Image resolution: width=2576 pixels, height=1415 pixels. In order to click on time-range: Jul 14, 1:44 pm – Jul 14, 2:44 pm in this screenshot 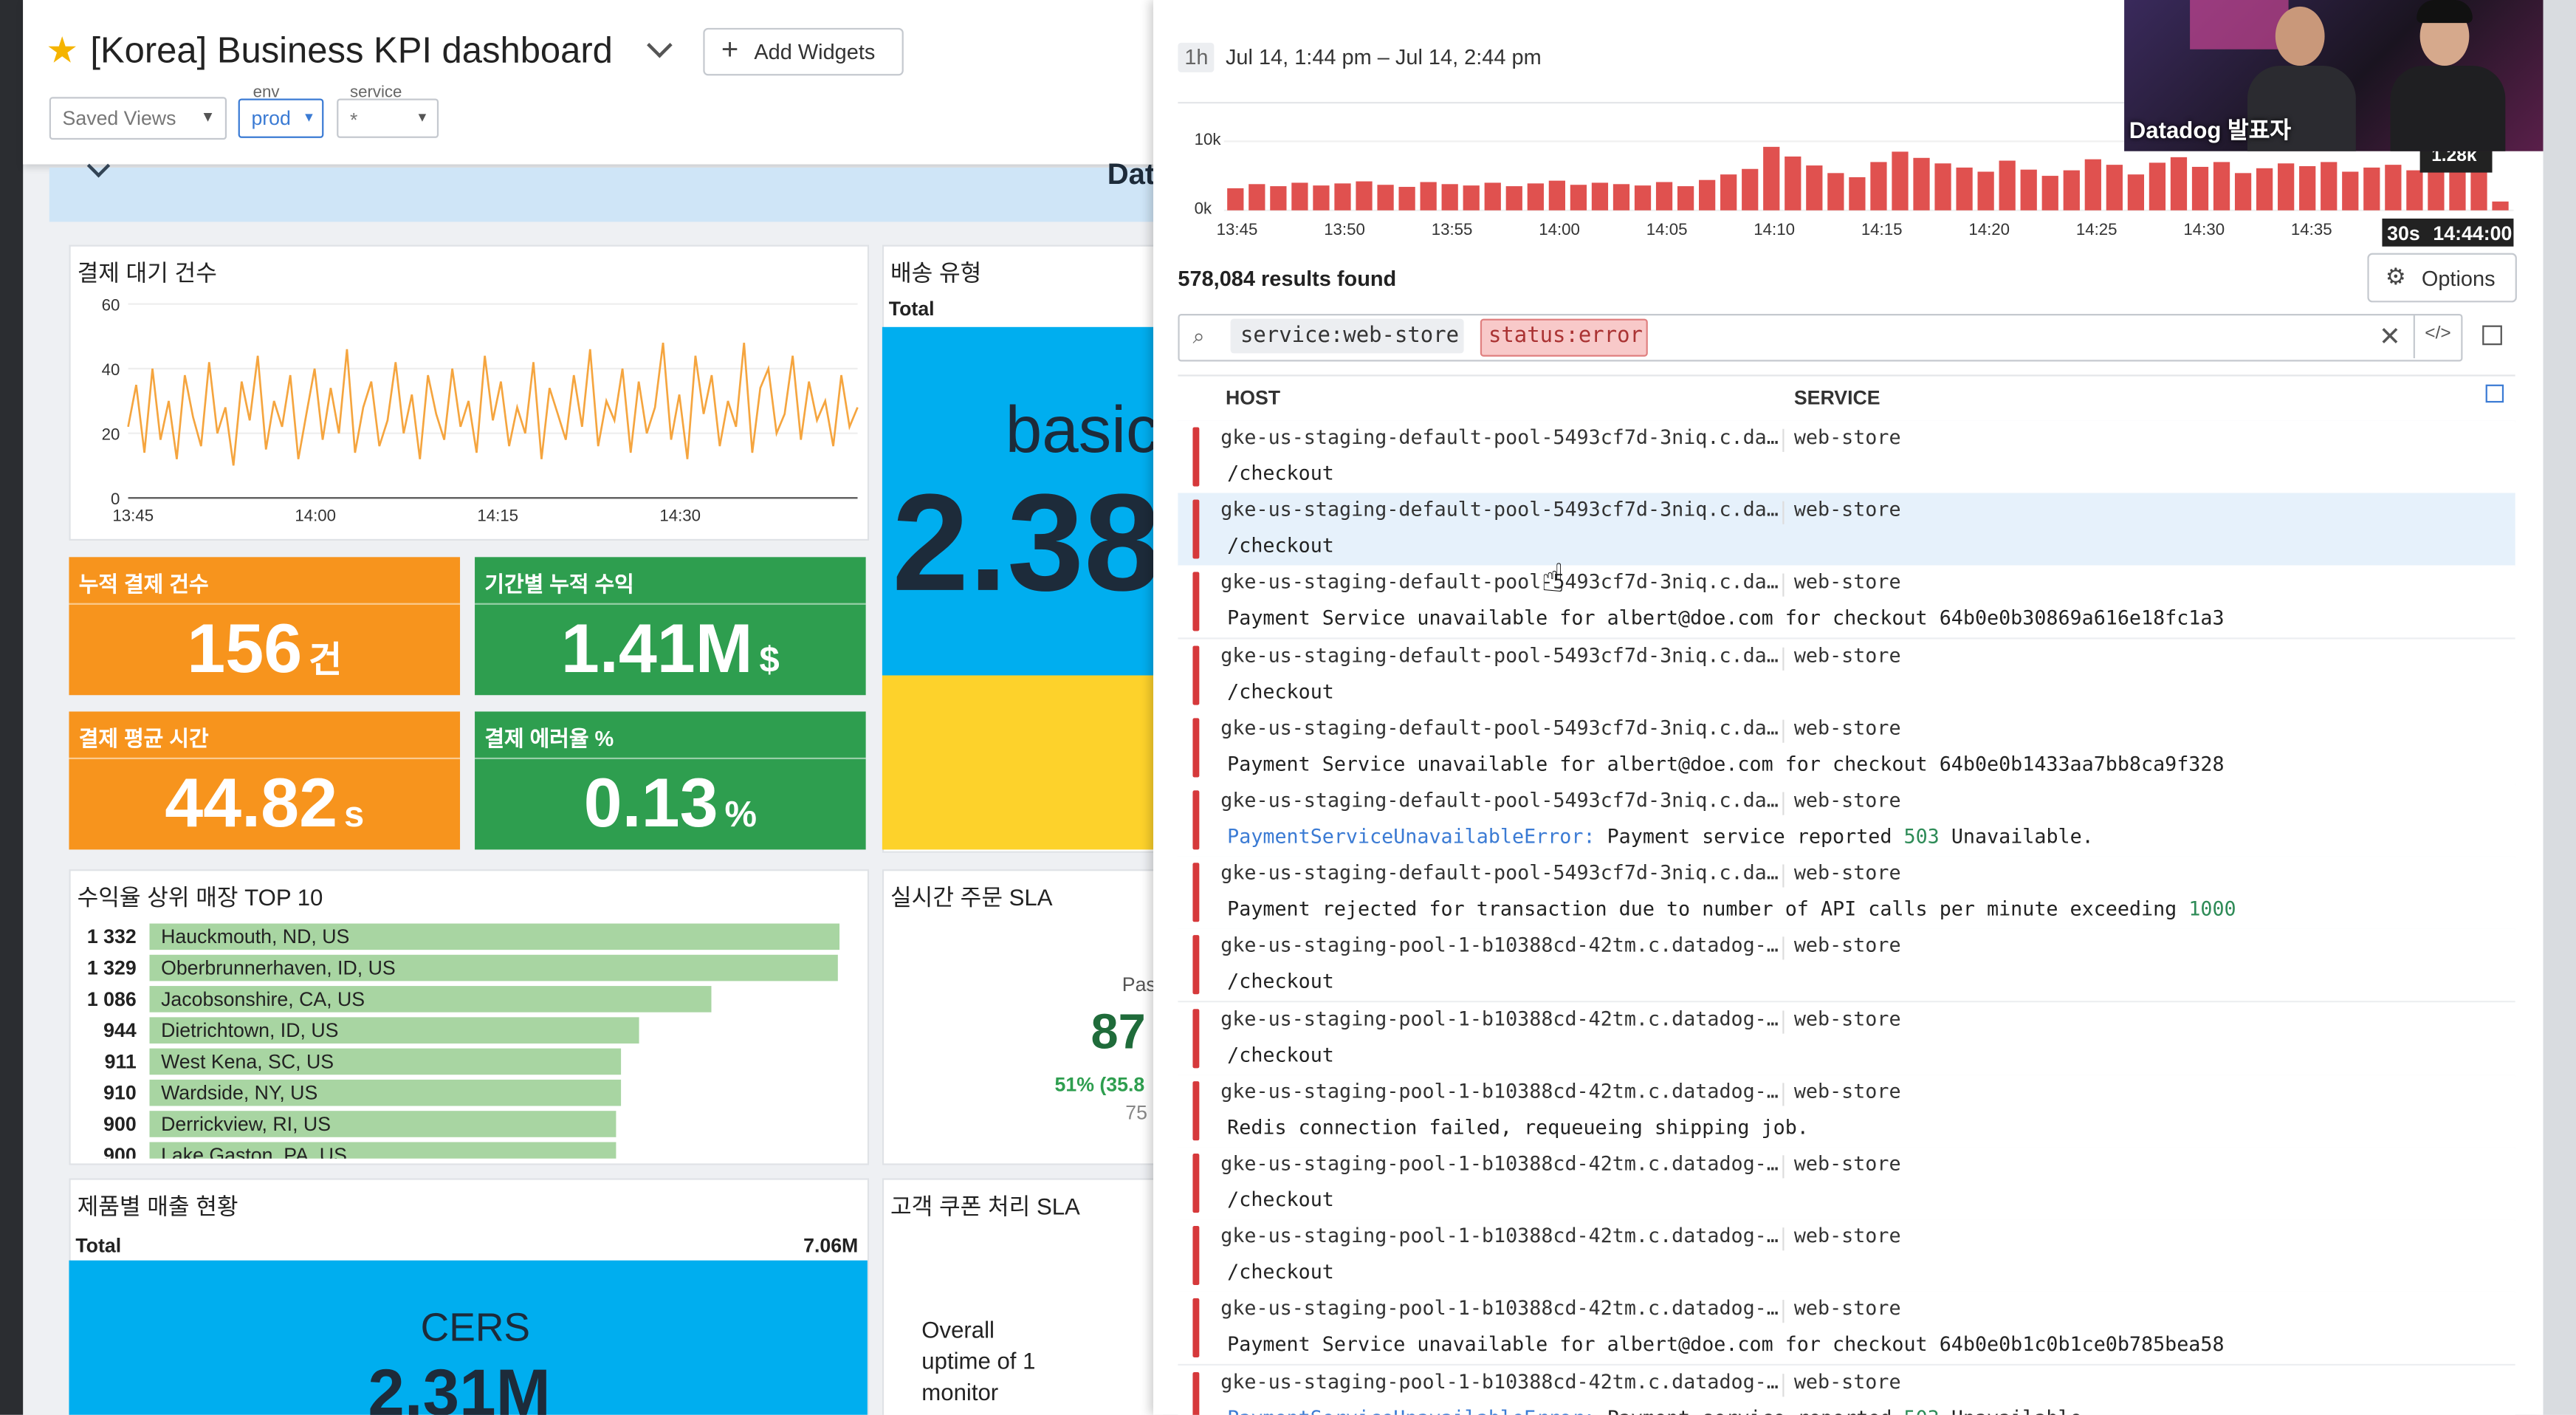, I will do `click(1383, 56)`.